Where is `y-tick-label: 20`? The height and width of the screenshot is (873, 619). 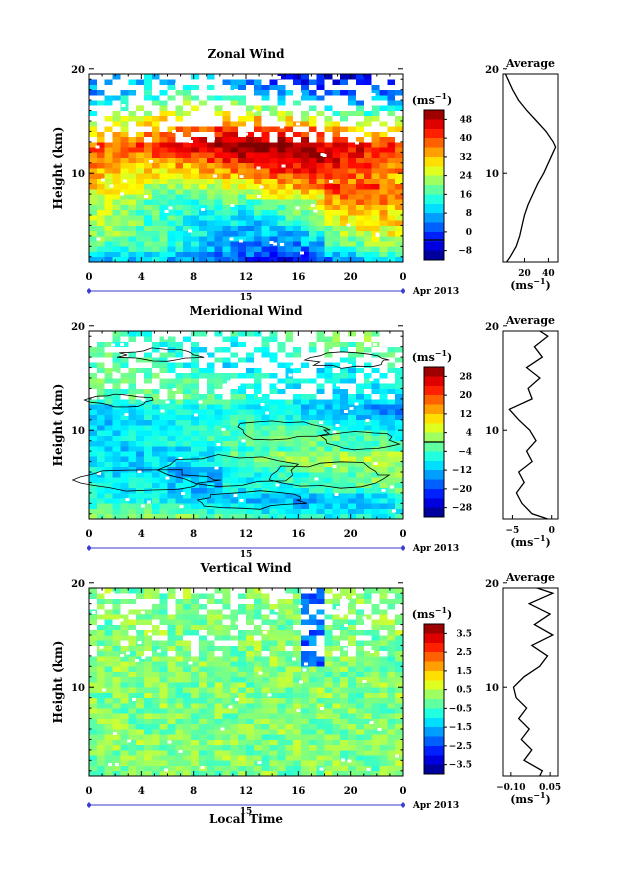 y-tick-label: 20 is located at coordinates (78, 584).